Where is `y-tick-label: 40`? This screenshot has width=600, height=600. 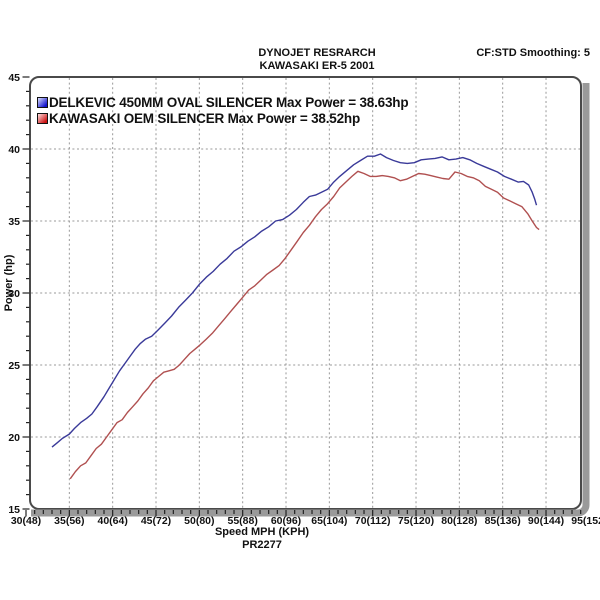 y-tick-label: 40 is located at coordinates (14, 150).